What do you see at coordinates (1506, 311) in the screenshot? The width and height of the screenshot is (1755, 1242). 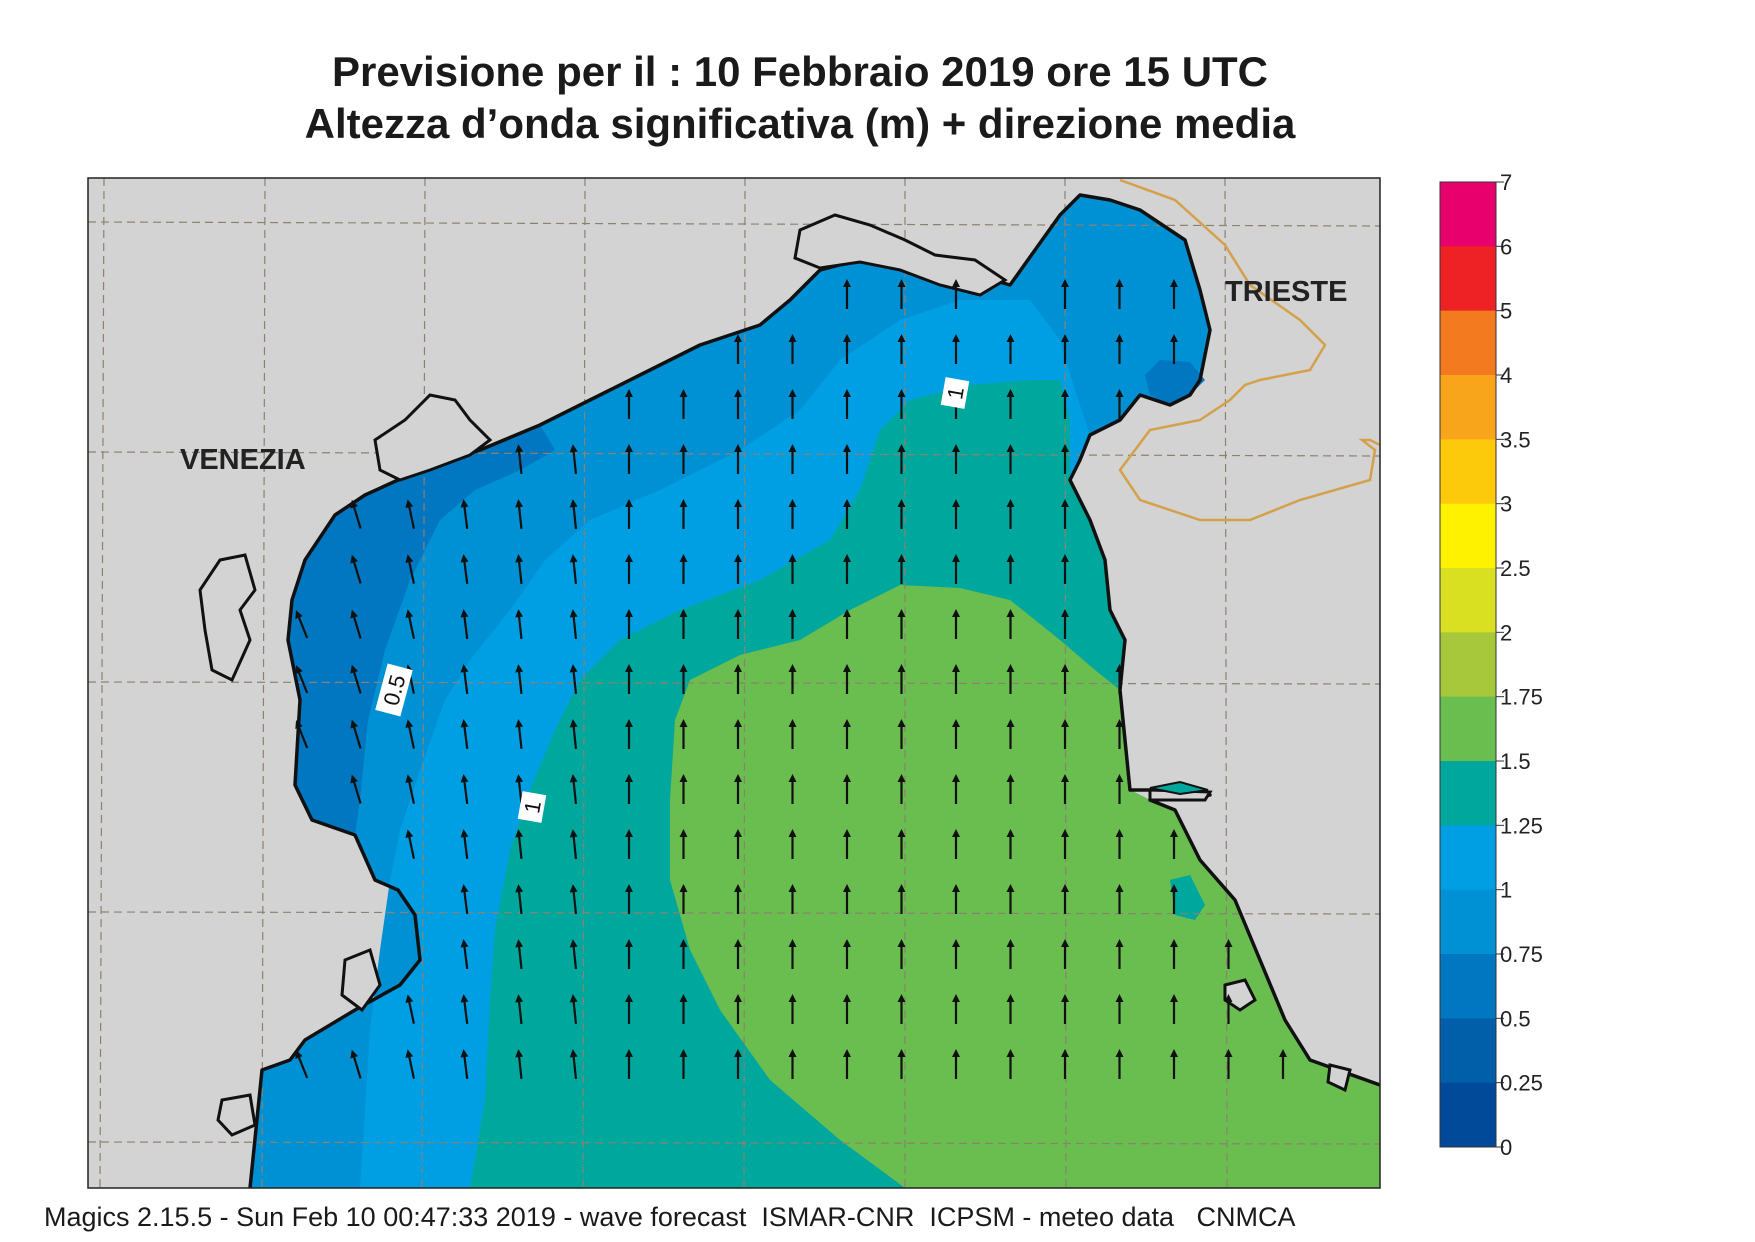 I see `legend-label: 5` at bounding box center [1506, 311].